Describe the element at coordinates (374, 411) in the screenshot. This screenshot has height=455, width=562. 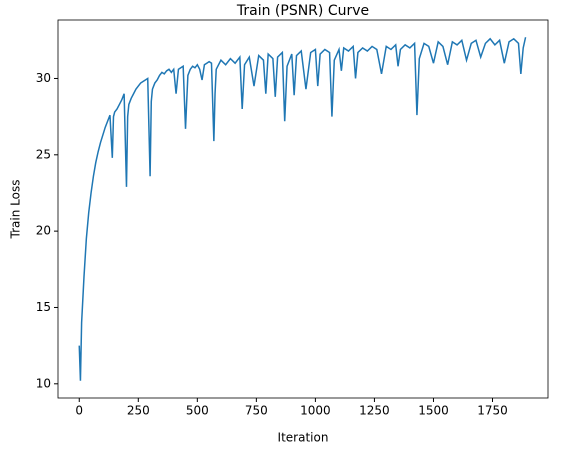
I see `x-tick-label: 1250` at that location.